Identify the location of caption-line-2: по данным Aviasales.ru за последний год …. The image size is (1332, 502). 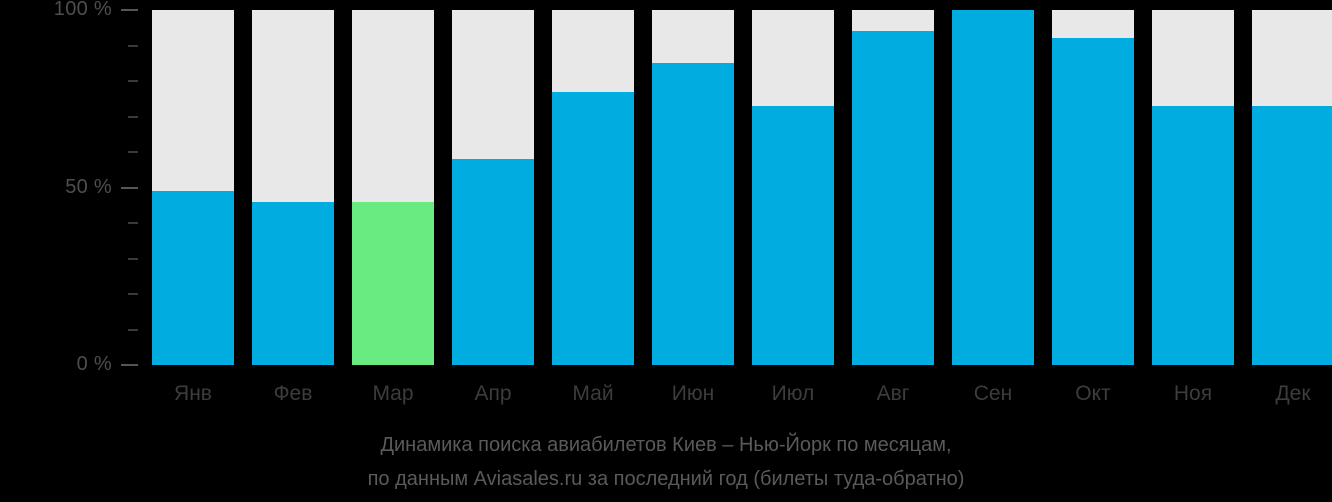
(666, 479).